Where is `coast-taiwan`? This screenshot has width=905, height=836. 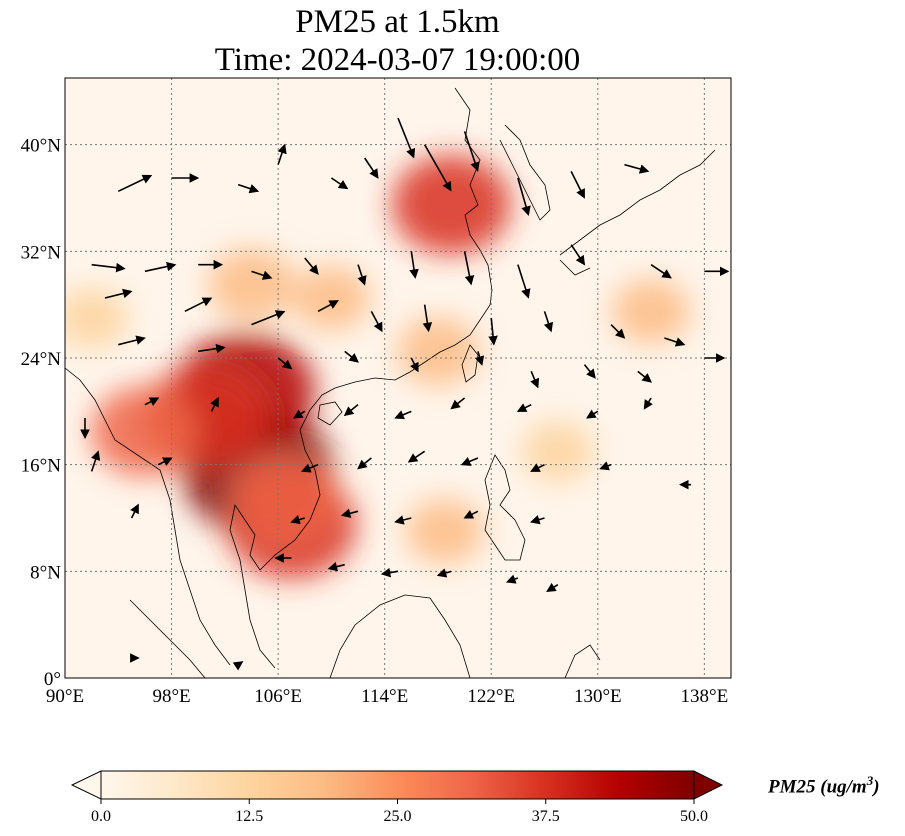 coast-taiwan is located at coordinates (470, 363).